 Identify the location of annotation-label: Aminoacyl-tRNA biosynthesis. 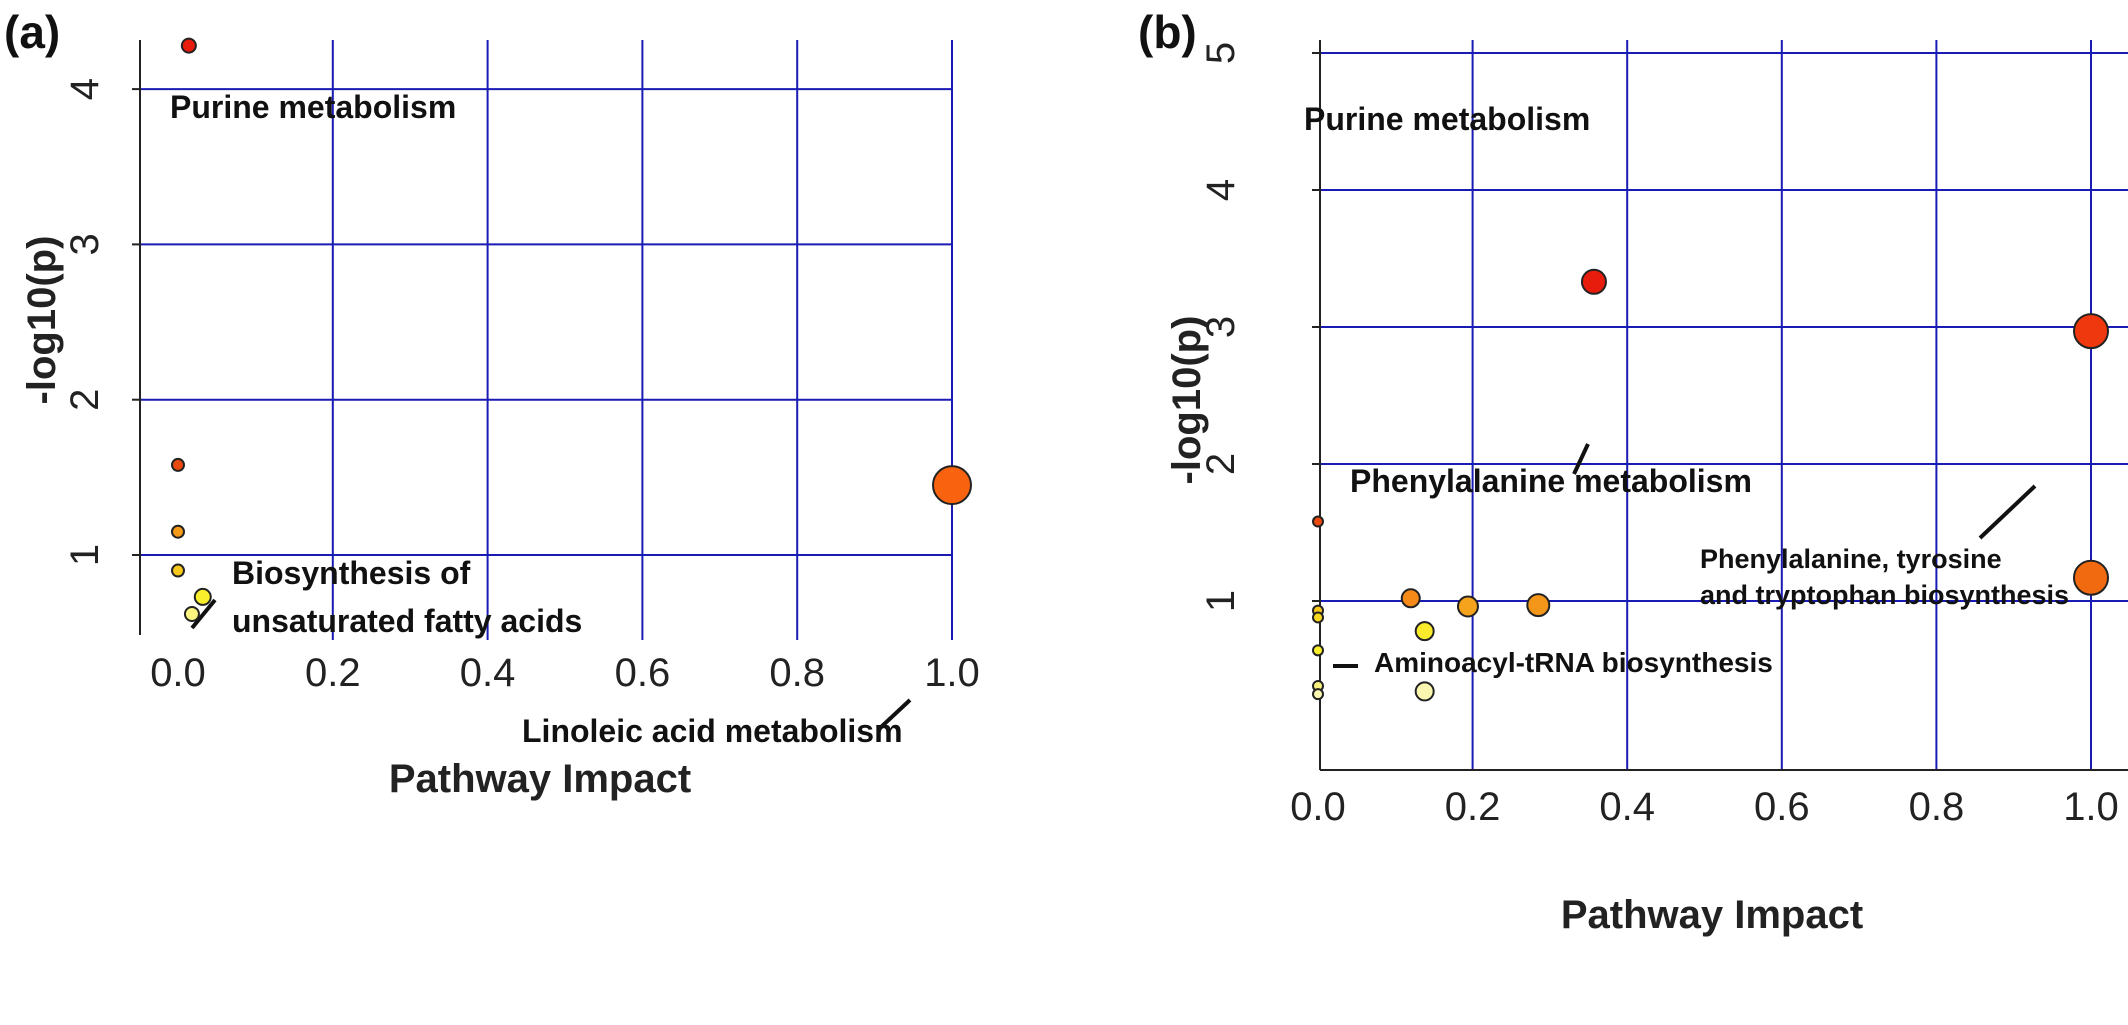
(1573, 662).